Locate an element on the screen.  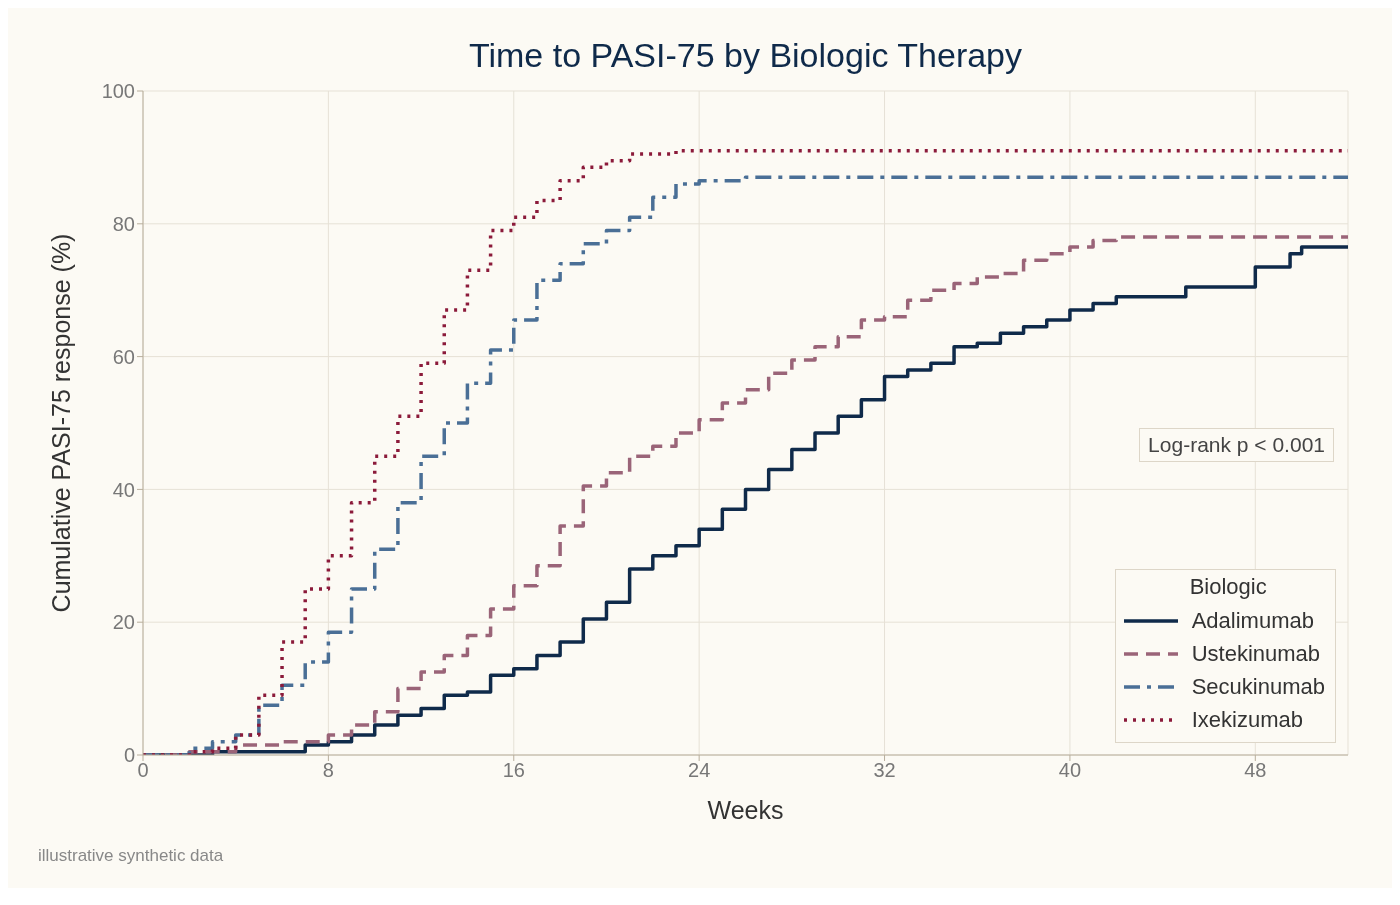
y-tick-label: 80 is located at coordinates (123, 223).